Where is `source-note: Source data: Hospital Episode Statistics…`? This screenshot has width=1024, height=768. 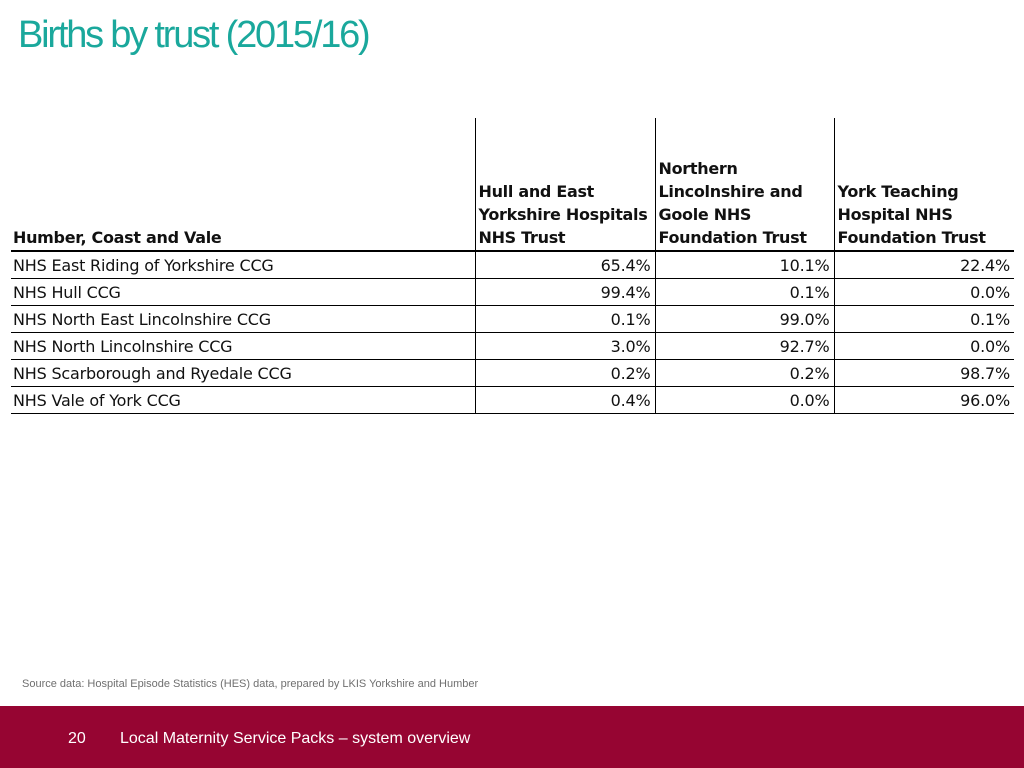
source-note: Source data: Hospital Episode Statistics… is located at coordinates (250, 684).